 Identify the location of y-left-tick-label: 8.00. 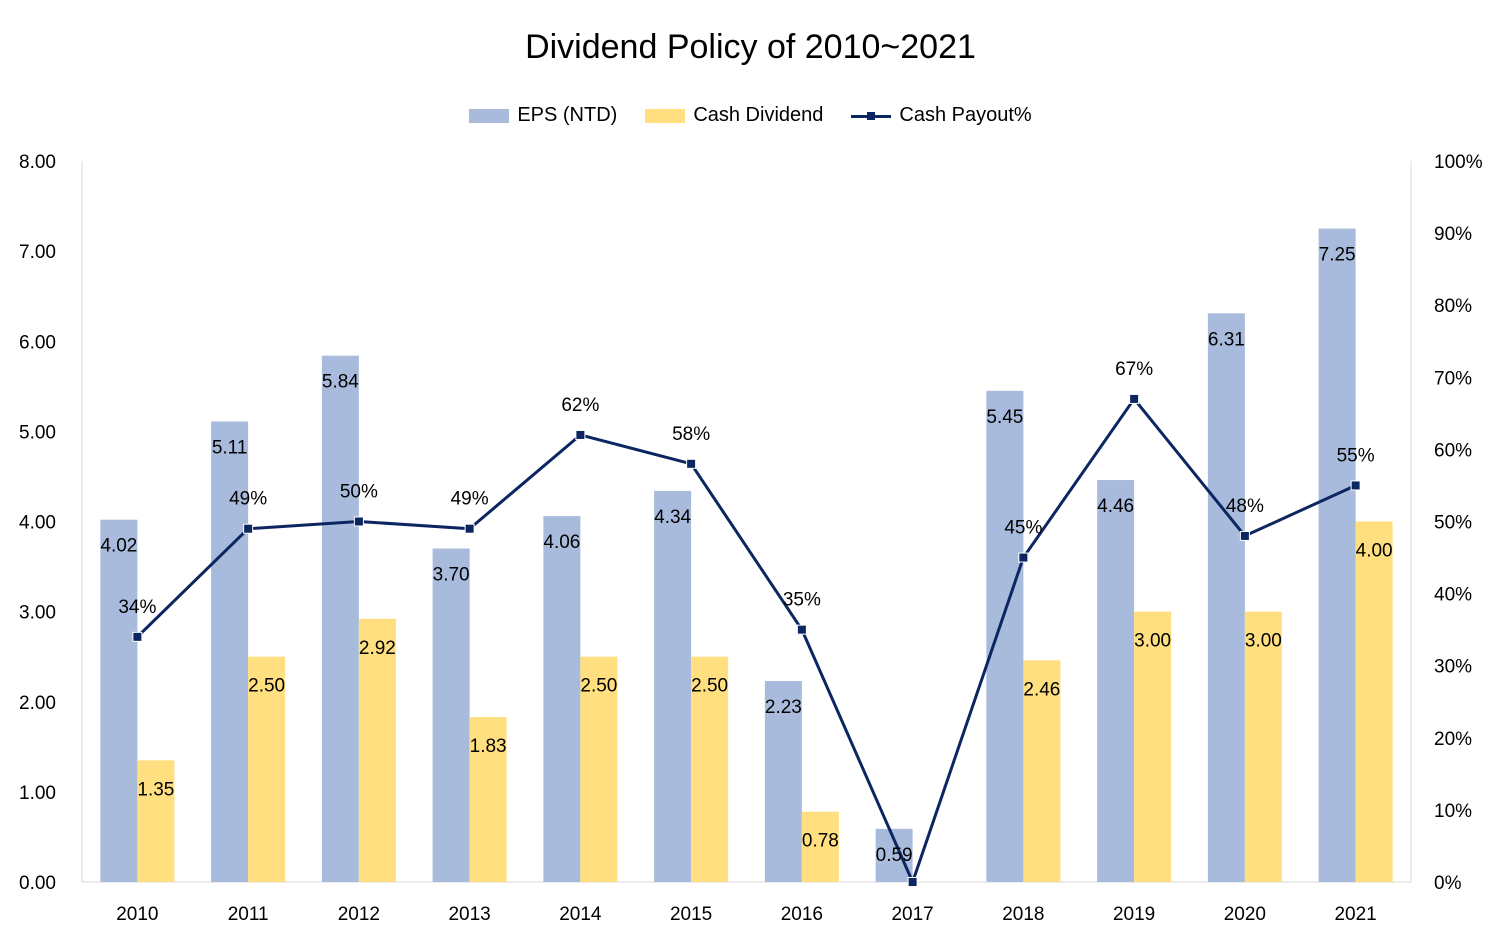
(37, 162).